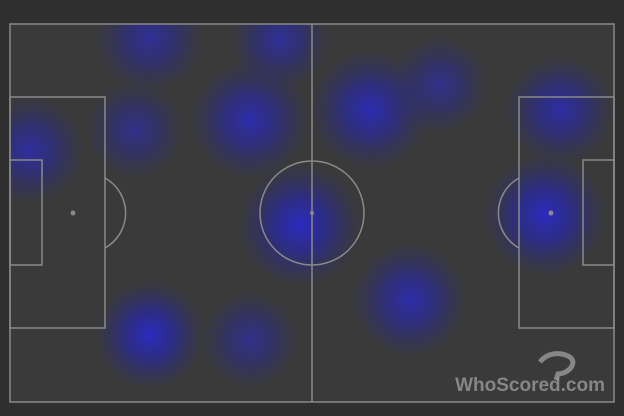  I want to click on logo-mark, so click(557, 366).